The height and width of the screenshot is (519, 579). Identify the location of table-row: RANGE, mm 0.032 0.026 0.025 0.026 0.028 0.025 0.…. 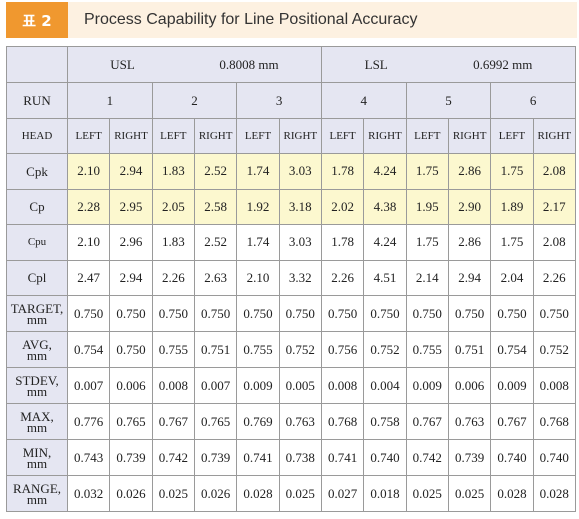
(291, 493).